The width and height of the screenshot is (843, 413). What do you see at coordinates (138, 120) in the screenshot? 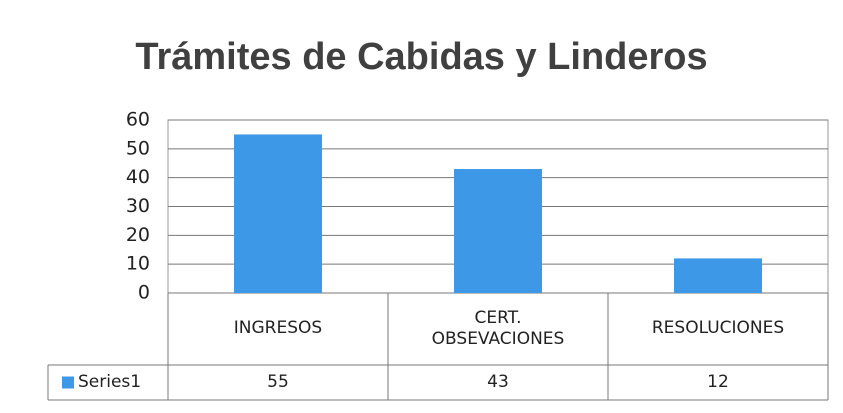
I see `y-tick-label: 60` at bounding box center [138, 120].